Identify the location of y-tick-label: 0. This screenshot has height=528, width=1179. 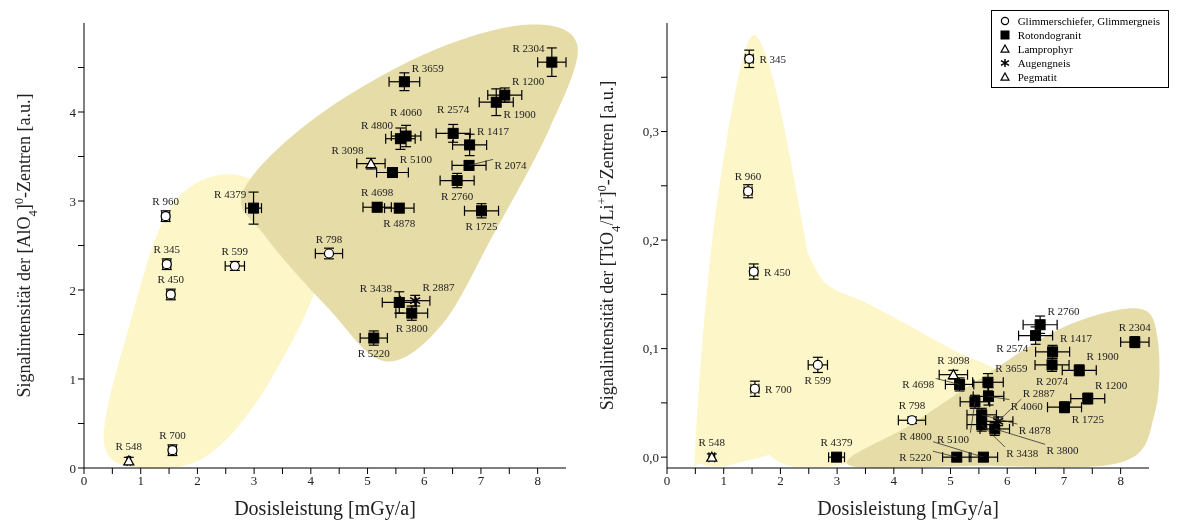
(72, 468).